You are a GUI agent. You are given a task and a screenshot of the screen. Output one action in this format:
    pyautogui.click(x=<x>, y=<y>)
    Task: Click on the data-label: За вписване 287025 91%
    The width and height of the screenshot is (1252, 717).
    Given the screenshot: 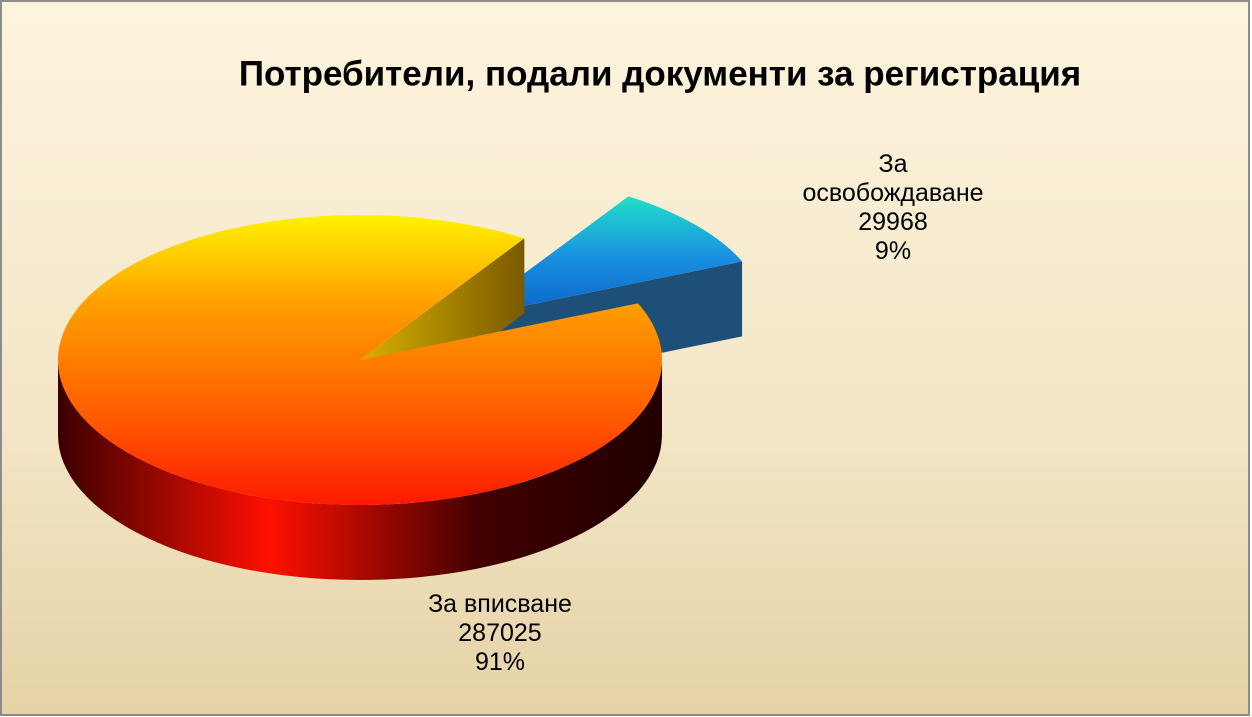 What is the action you would take?
    pyautogui.click(x=500, y=633)
    